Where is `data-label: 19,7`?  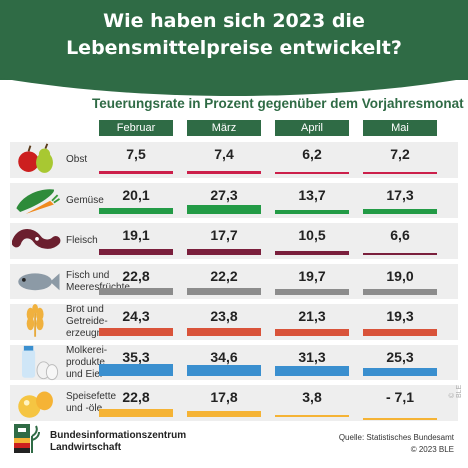
data-label: 19,7 is located at coordinates (312, 275).